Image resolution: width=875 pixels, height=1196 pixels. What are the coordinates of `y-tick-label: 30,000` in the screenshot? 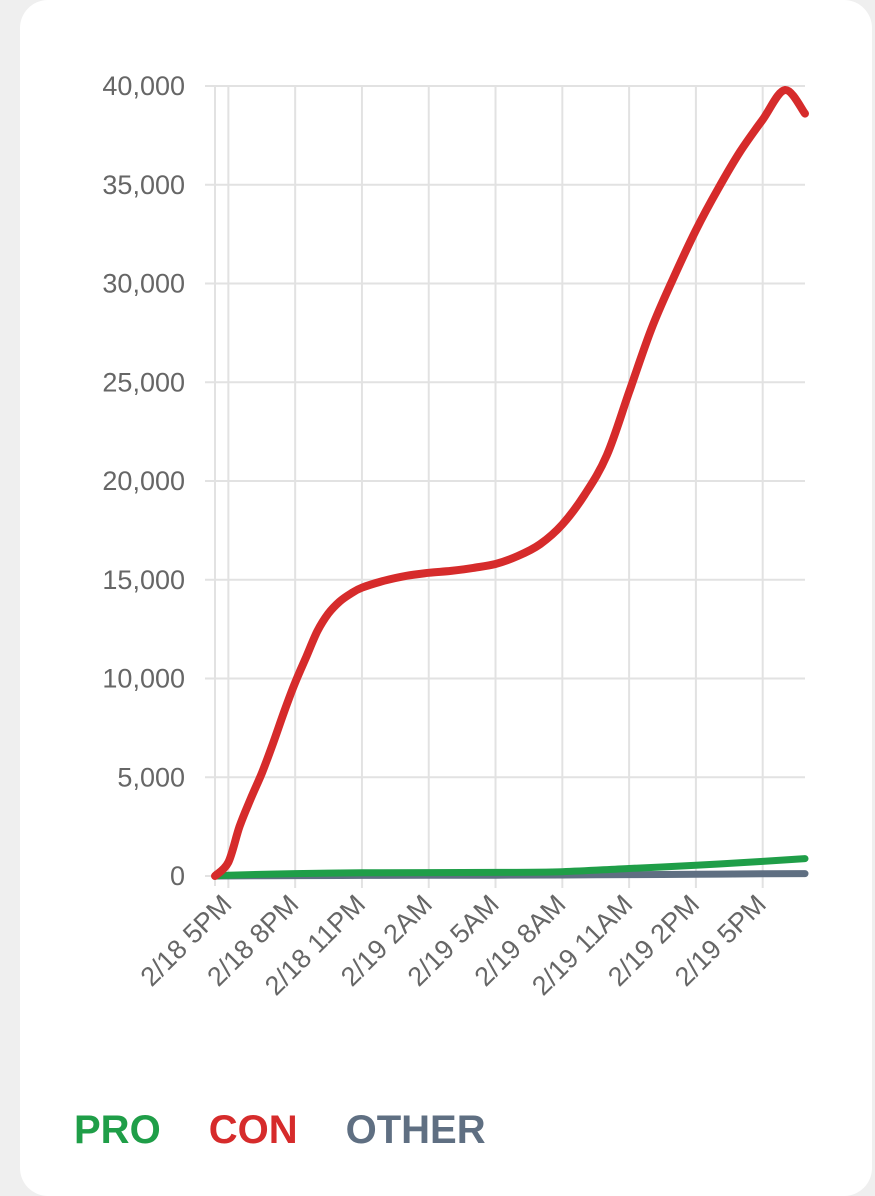 It's located at (143, 284).